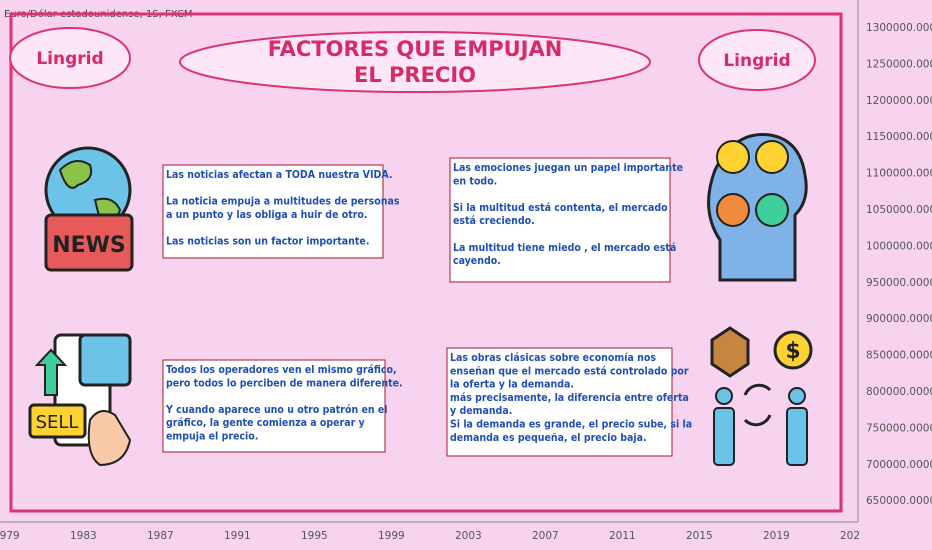 The image size is (932, 550). What do you see at coordinates (494, 221) in the screenshot?
I see `box-line: está creciendo.` at bounding box center [494, 221].